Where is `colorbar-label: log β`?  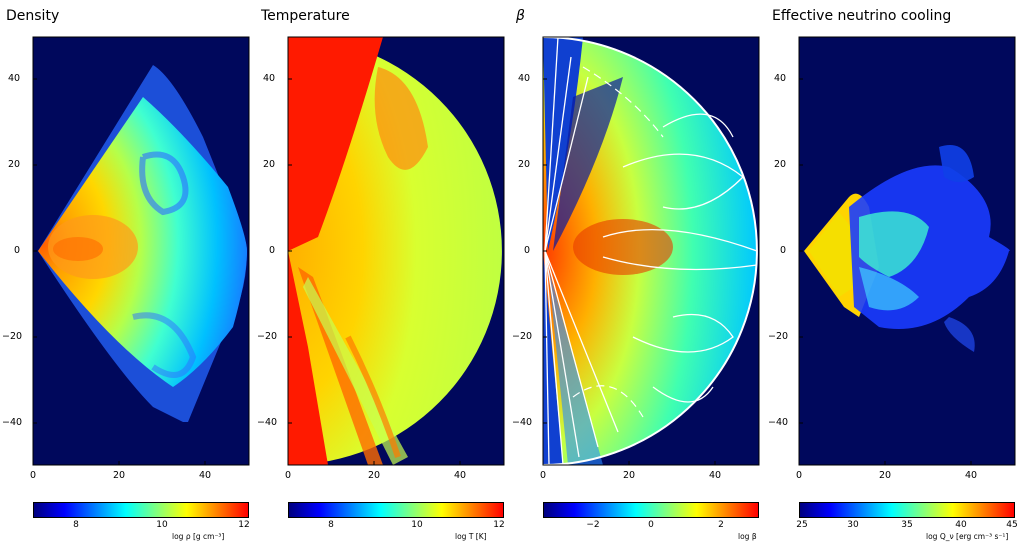 colorbar-label: log β is located at coordinates (747, 536).